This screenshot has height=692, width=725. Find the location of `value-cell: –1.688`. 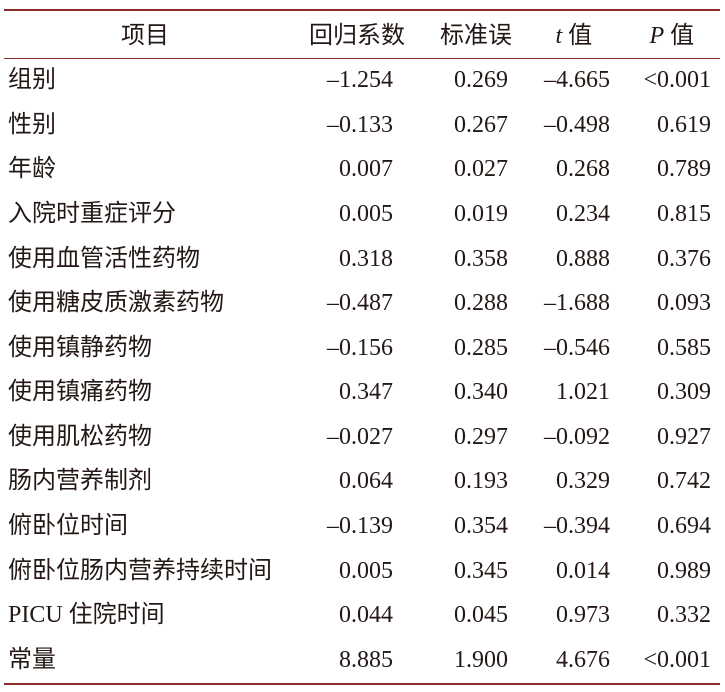

value-cell: –1.688 is located at coordinates (577, 303).